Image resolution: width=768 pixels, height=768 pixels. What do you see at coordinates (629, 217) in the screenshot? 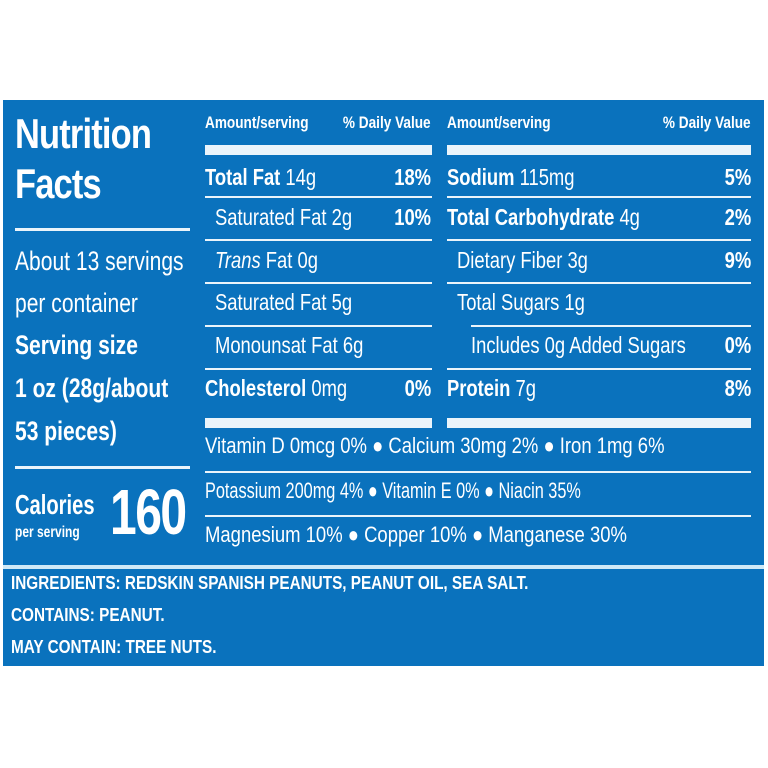
I see `nutrient-amount: 4g` at bounding box center [629, 217].